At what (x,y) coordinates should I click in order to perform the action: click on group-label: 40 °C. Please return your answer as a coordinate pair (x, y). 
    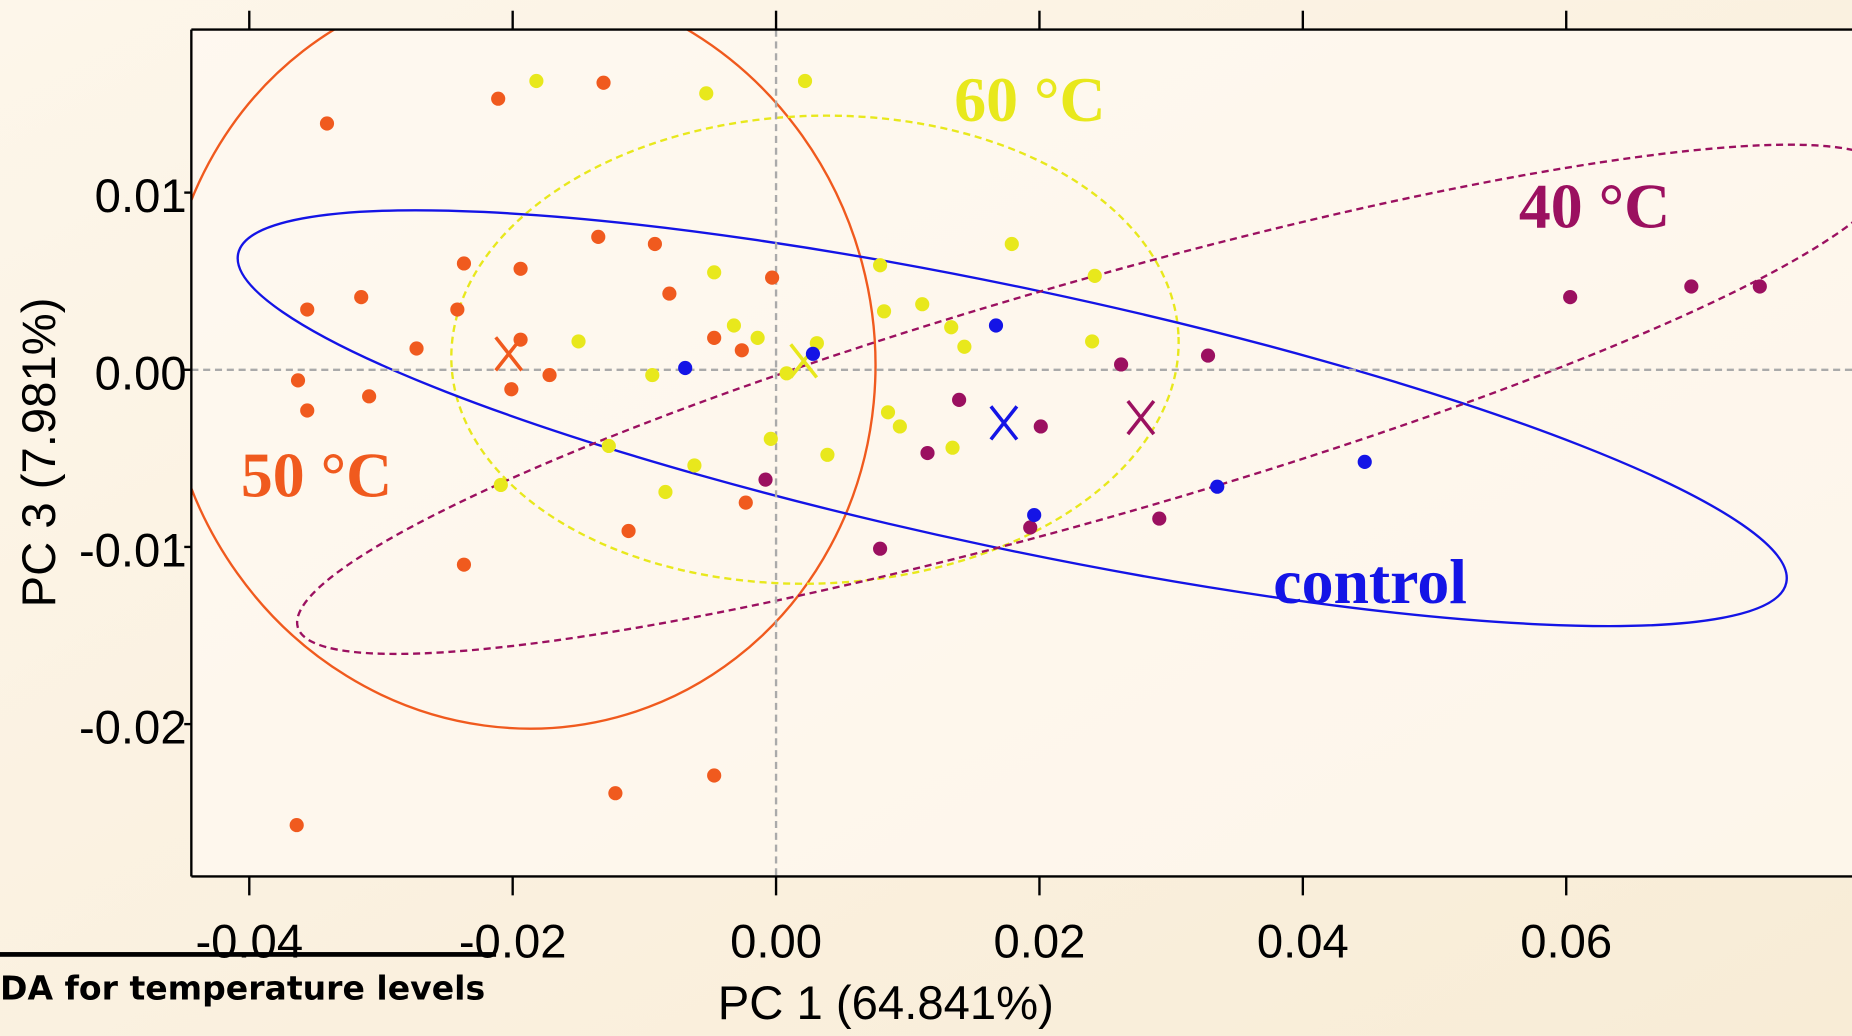
    Looking at the image, I should click on (1594, 205).